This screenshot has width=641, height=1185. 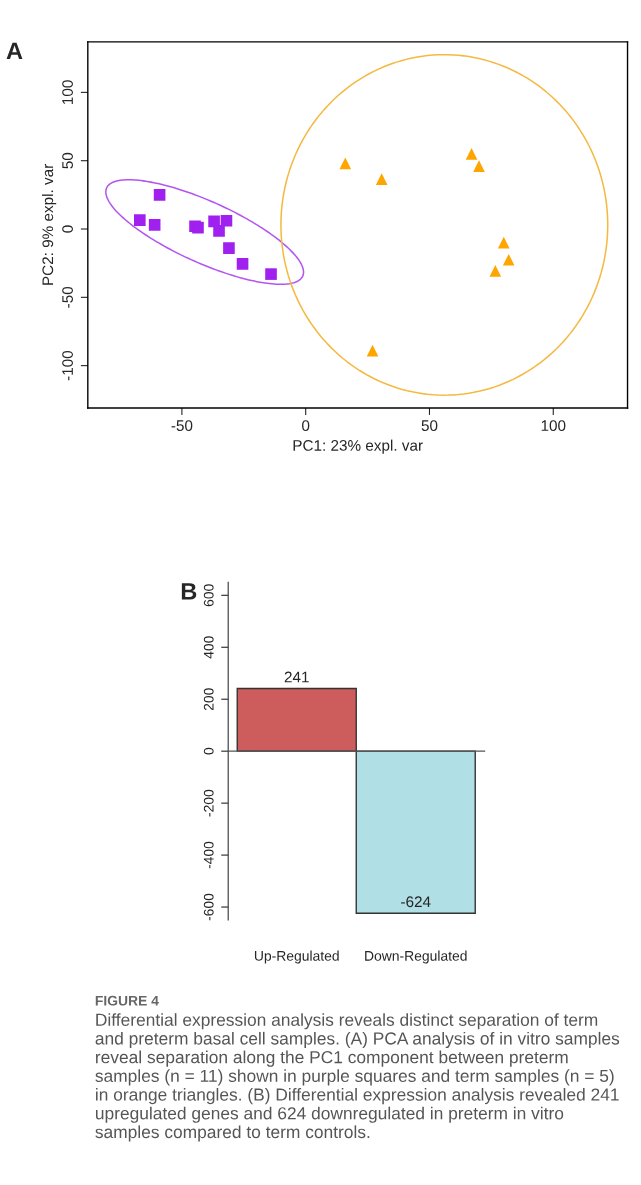 What do you see at coordinates (67, 297) in the screenshot?
I see `y-tick-label: -50` at bounding box center [67, 297].